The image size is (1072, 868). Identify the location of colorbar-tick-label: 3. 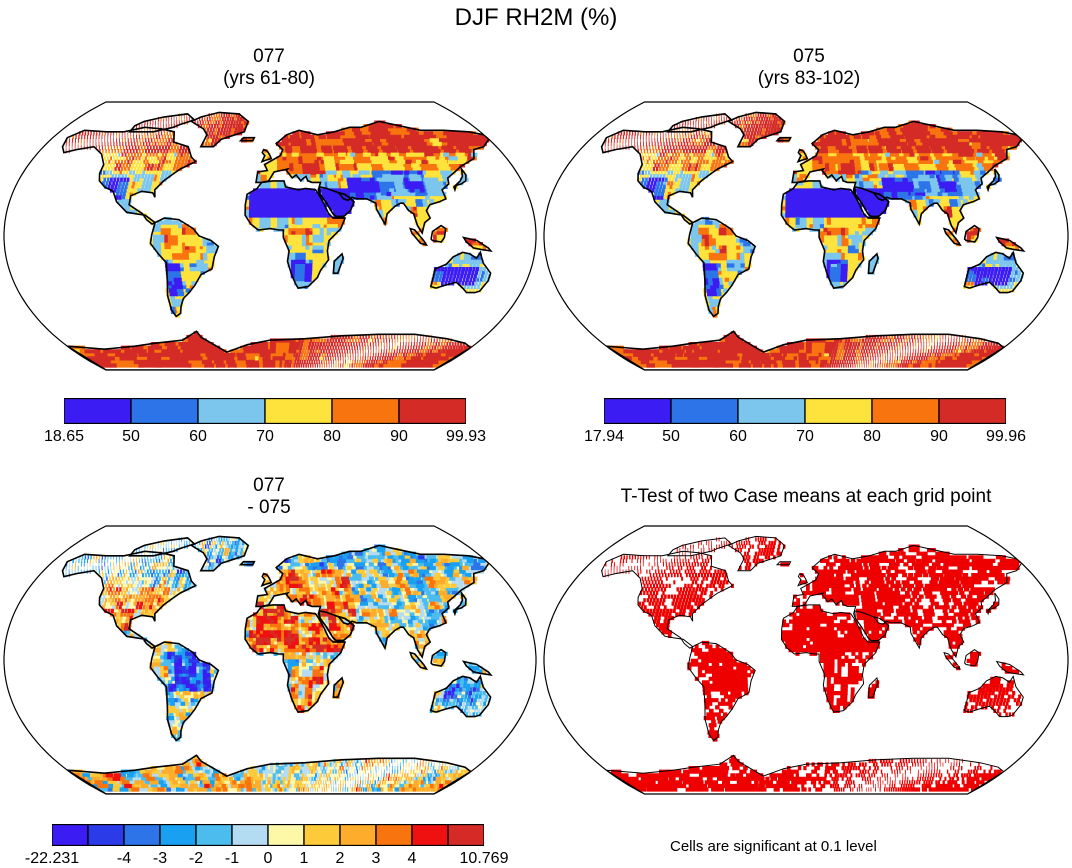
(376, 858).